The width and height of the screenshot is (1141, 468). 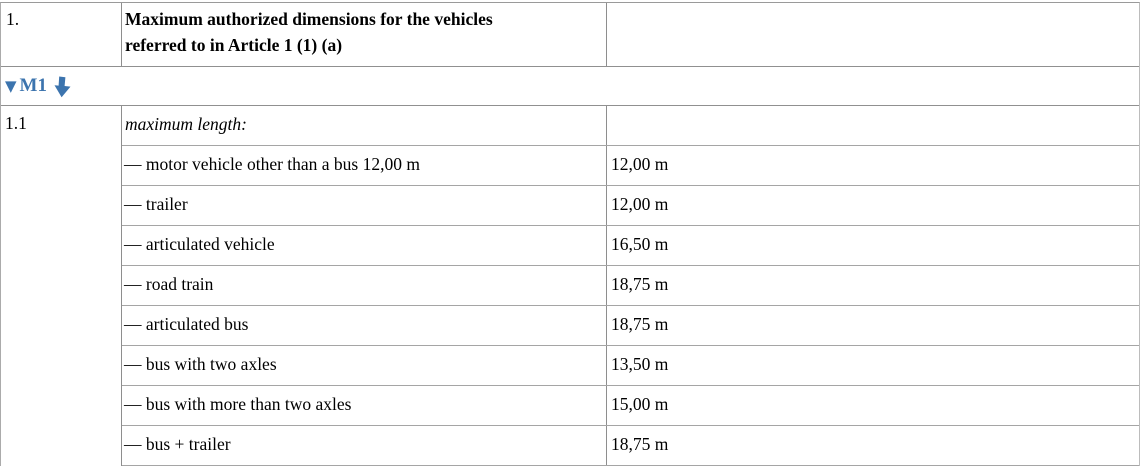 What do you see at coordinates (570, 86) in the screenshot?
I see `amendment-marker-row: ▼ M1` at bounding box center [570, 86].